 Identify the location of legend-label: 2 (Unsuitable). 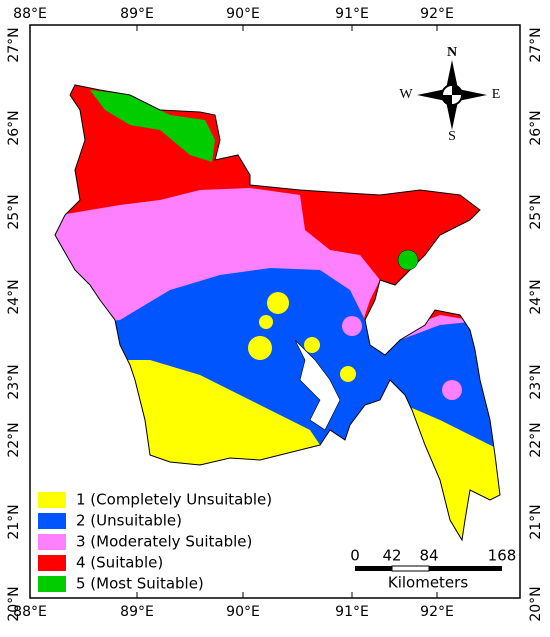
(129, 521).